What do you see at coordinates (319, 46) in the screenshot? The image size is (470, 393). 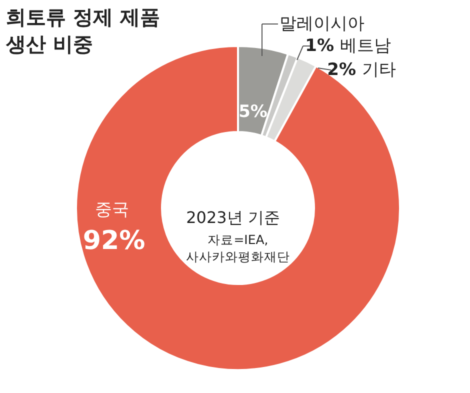 I see `data-label: 1%` at bounding box center [319, 46].